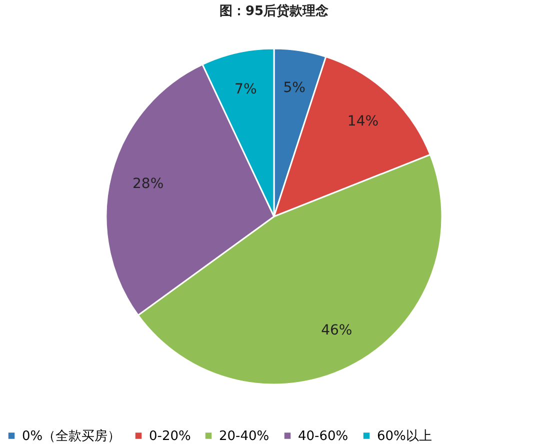 The image size is (548, 448). What do you see at coordinates (404, 436) in the screenshot?
I see `legend-label: 60%以上` at bounding box center [404, 436].